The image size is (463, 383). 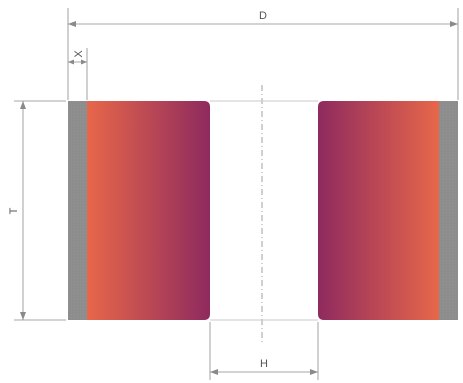 I want to click on dimension-h: H, so click(x=264, y=351).